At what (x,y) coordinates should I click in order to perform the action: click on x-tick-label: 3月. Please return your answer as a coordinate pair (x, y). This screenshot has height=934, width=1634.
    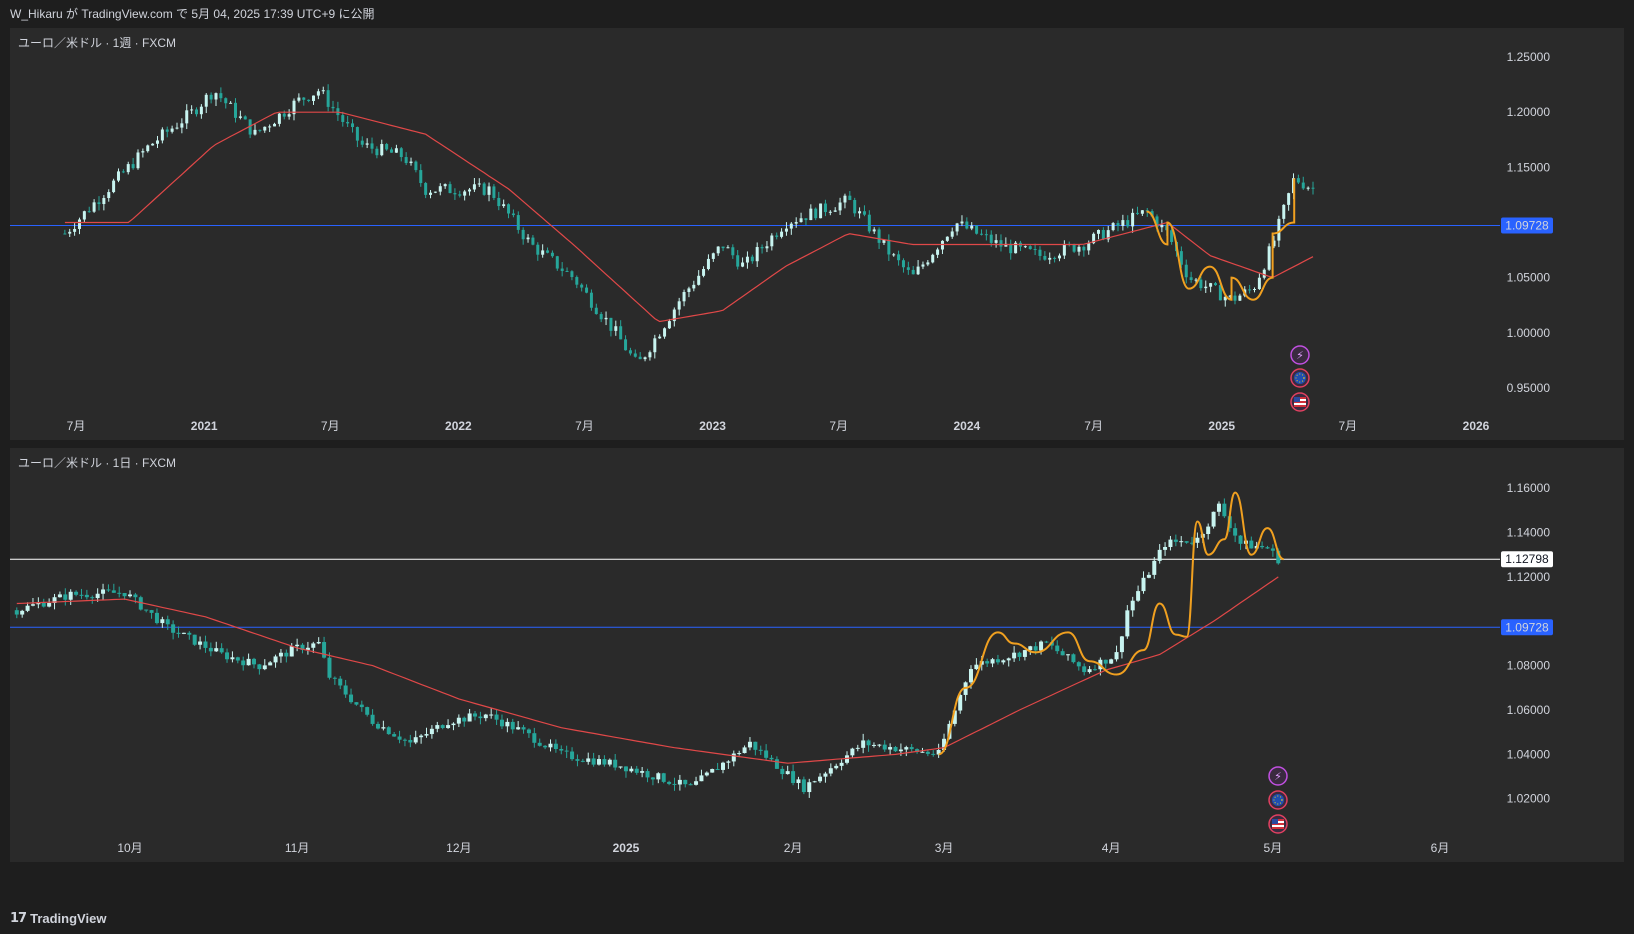
    Looking at the image, I should click on (944, 848).